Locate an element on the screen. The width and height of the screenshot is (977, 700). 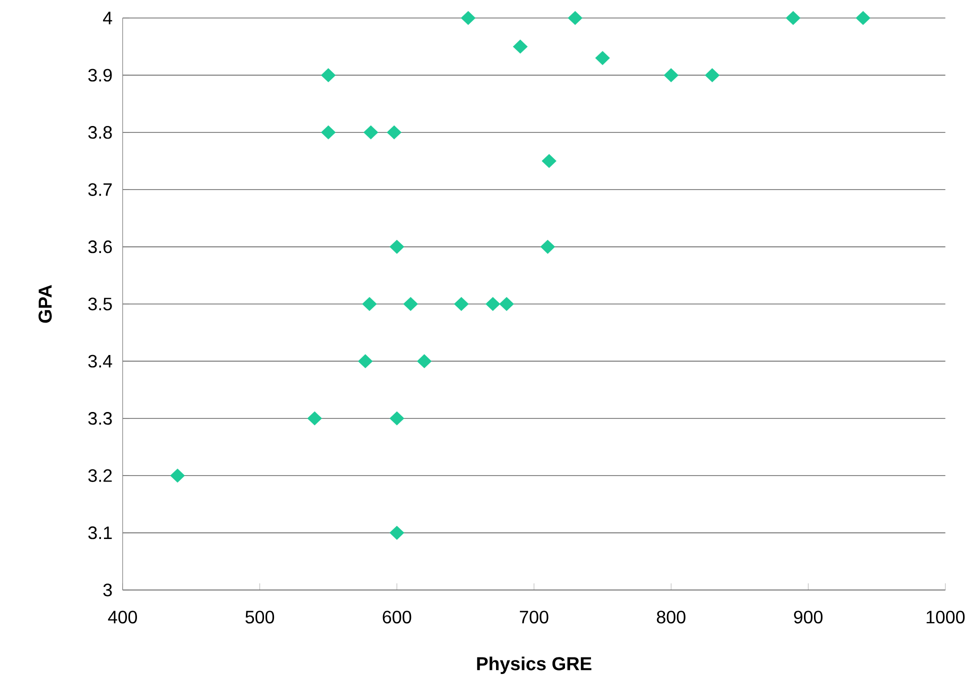
x-tick-label: 700 is located at coordinates (534, 617).